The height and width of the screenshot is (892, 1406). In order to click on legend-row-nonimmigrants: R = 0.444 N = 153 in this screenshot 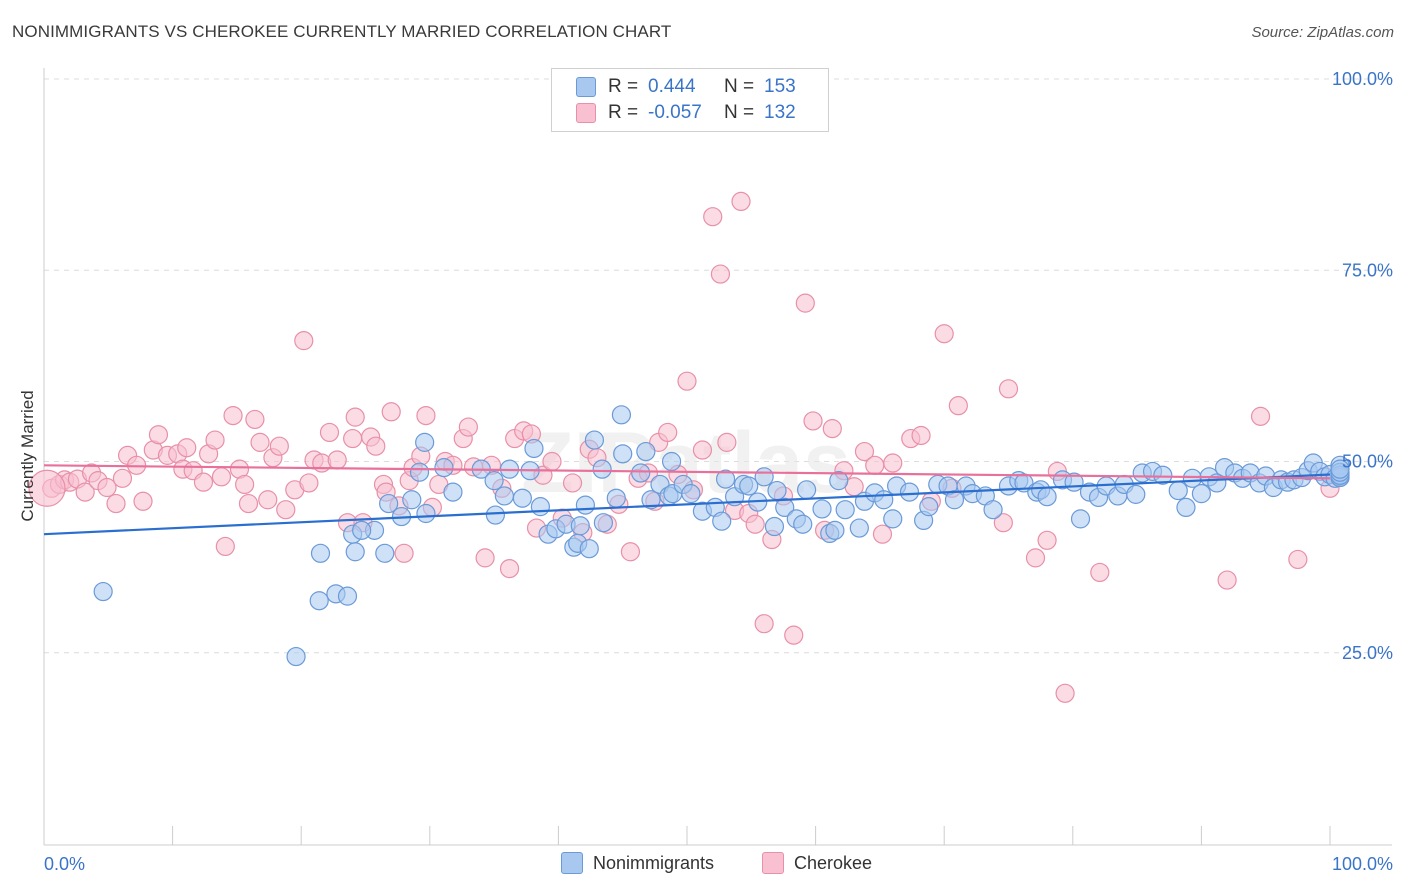, I will do `click(686, 87)`.